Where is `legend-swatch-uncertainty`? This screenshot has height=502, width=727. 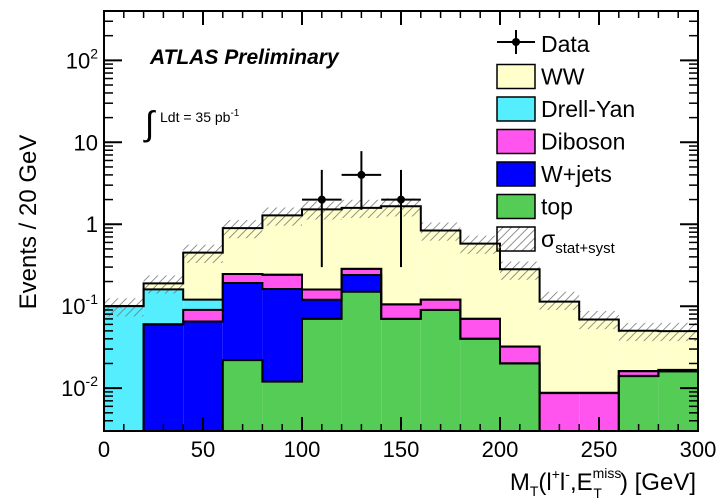
legend-swatch-uncertainty is located at coordinates (516, 239).